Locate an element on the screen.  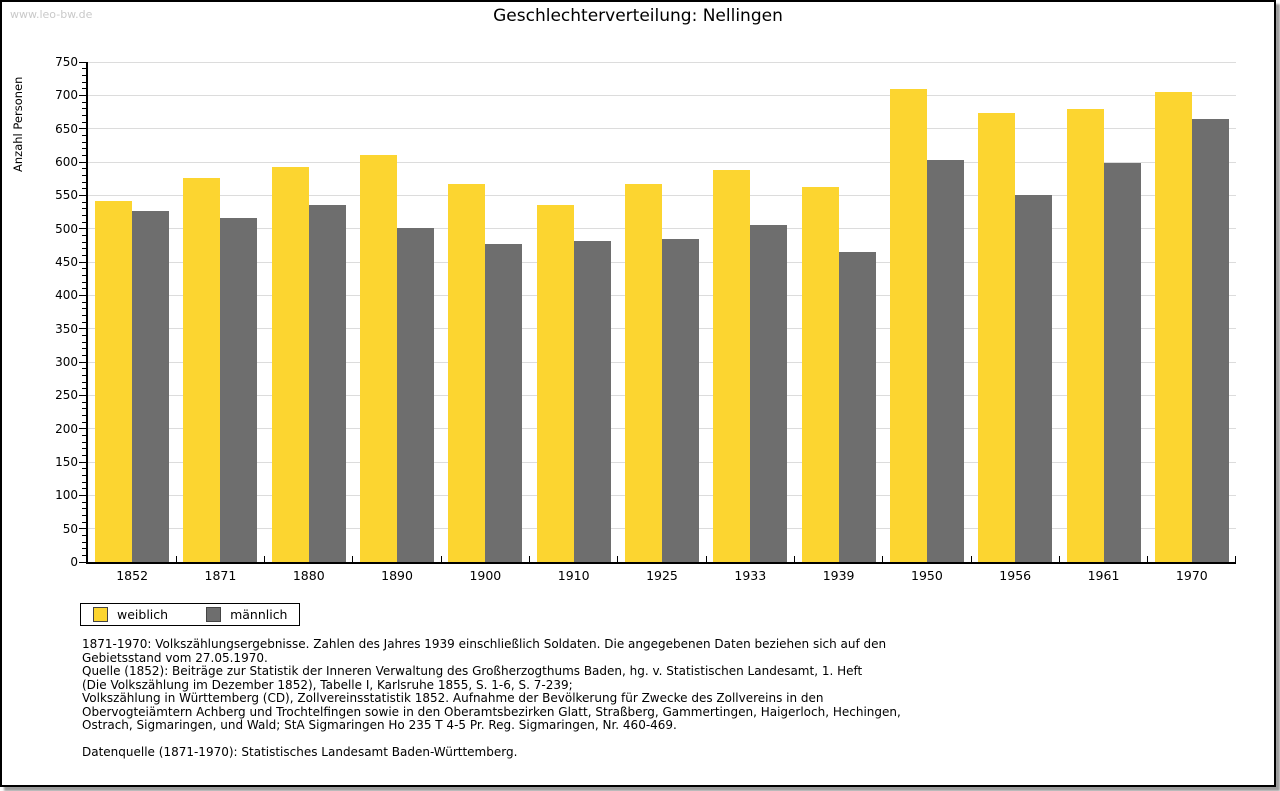
bar-weiblich-1933 is located at coordinates (732, 366).